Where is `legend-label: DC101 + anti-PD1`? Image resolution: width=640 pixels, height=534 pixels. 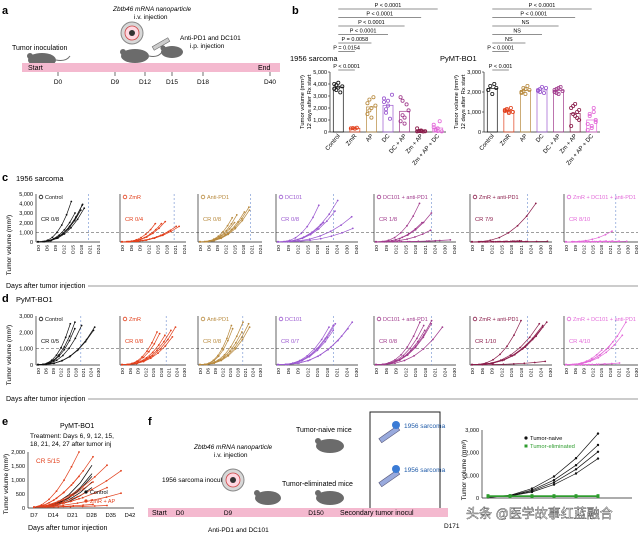 legend-label: DC101 + anti-PD1 is located at coordinates (405, 320).